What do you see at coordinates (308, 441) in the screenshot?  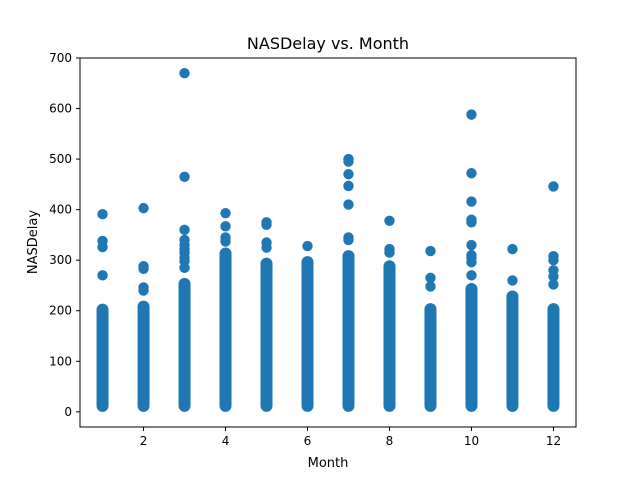 I see `x-tick-label: 6` at bounding box center [308, 441].